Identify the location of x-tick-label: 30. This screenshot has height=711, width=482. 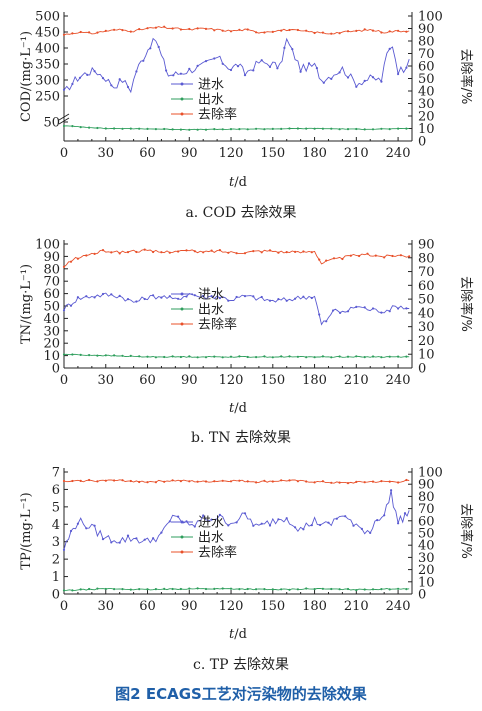
(105, 606).